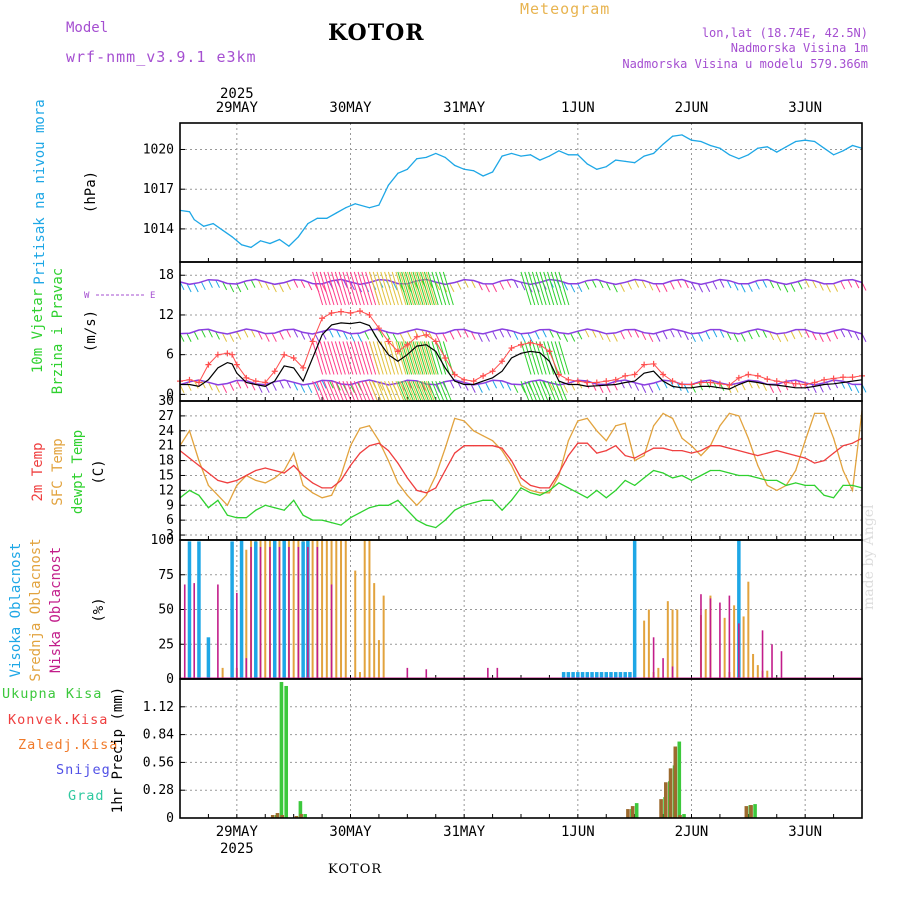 The image size is (900, 900). I want to click on temp-title-dew: dewpt Temp, so click(78, 472).